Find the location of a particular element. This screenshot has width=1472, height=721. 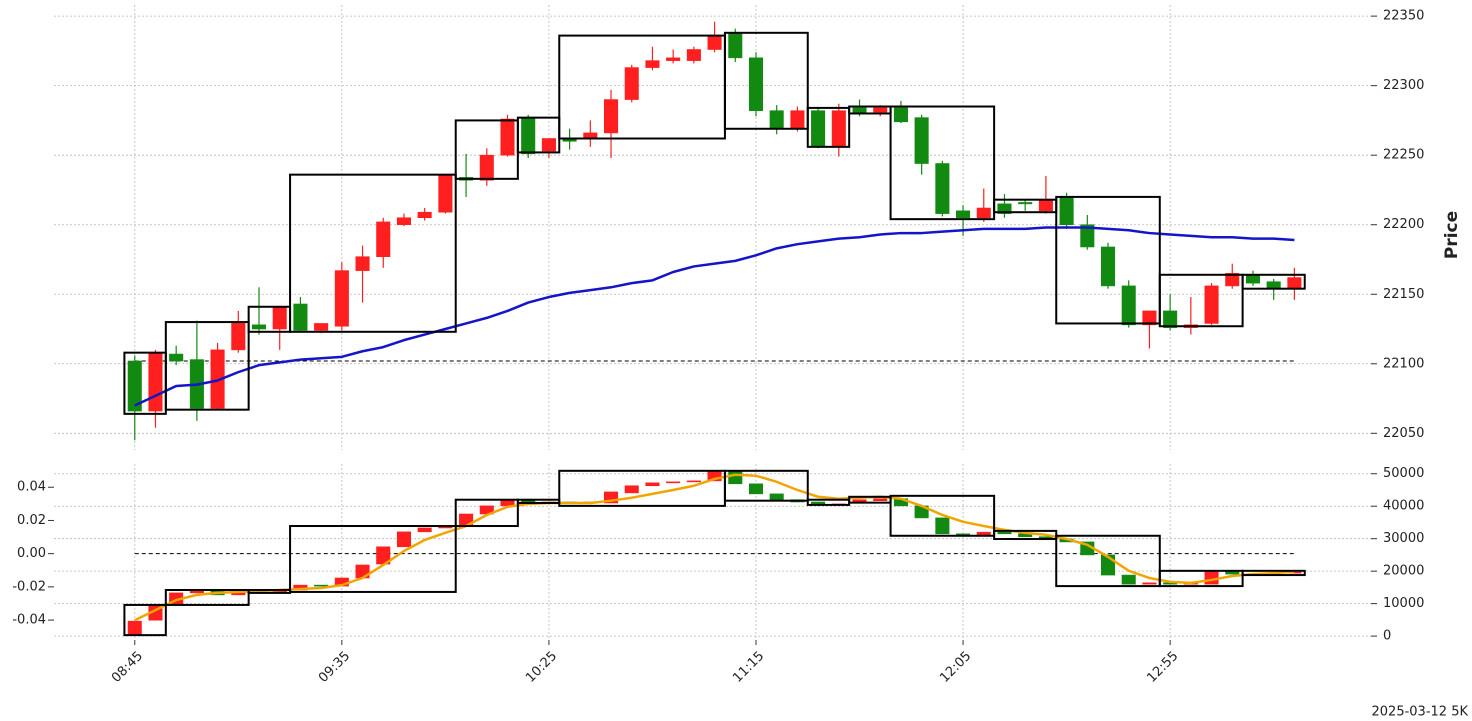

y-tick-label: 0.04 is located at coordinates (31, 487).